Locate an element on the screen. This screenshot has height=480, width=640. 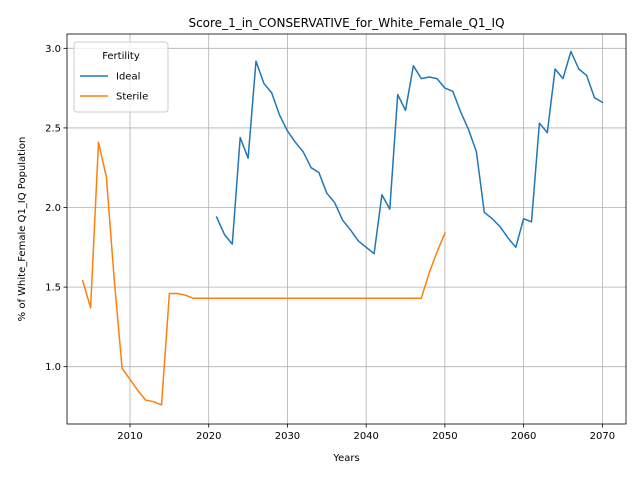
x-axis-label: Years is located at coordinates (345, 458).